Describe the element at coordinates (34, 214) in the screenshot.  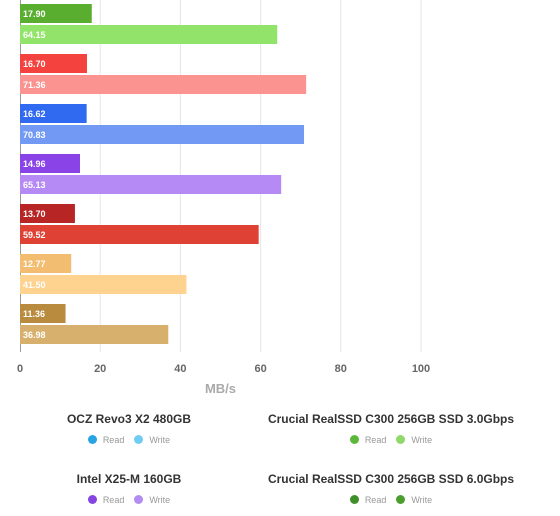
I see `bar-value-label: 13.70` at that location.